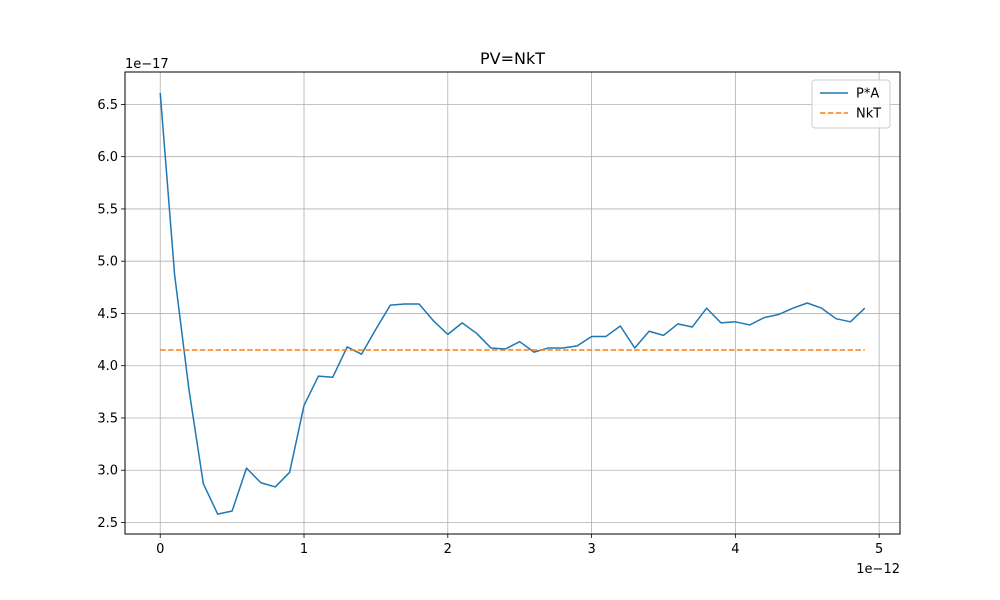 The height and width of the screenshot is (600, 1000). What do you see at coordinates (107, 314) in the screenshot?
I see `y-tick-label: 4.5` at bounding box center [107, 314].